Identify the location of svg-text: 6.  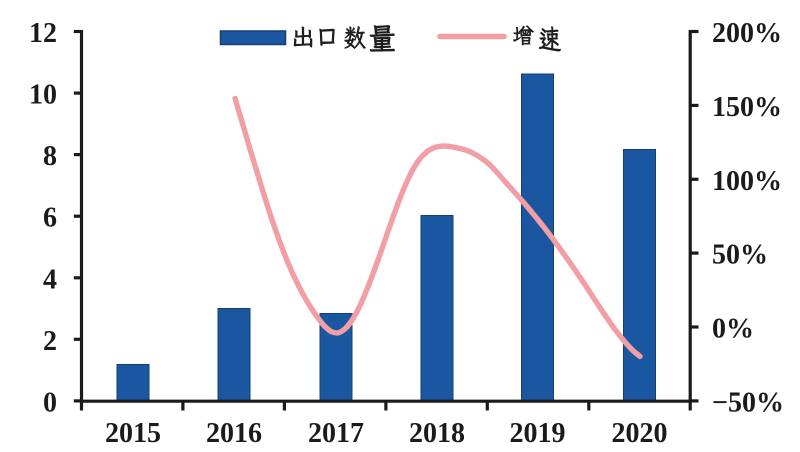
(50, 218).